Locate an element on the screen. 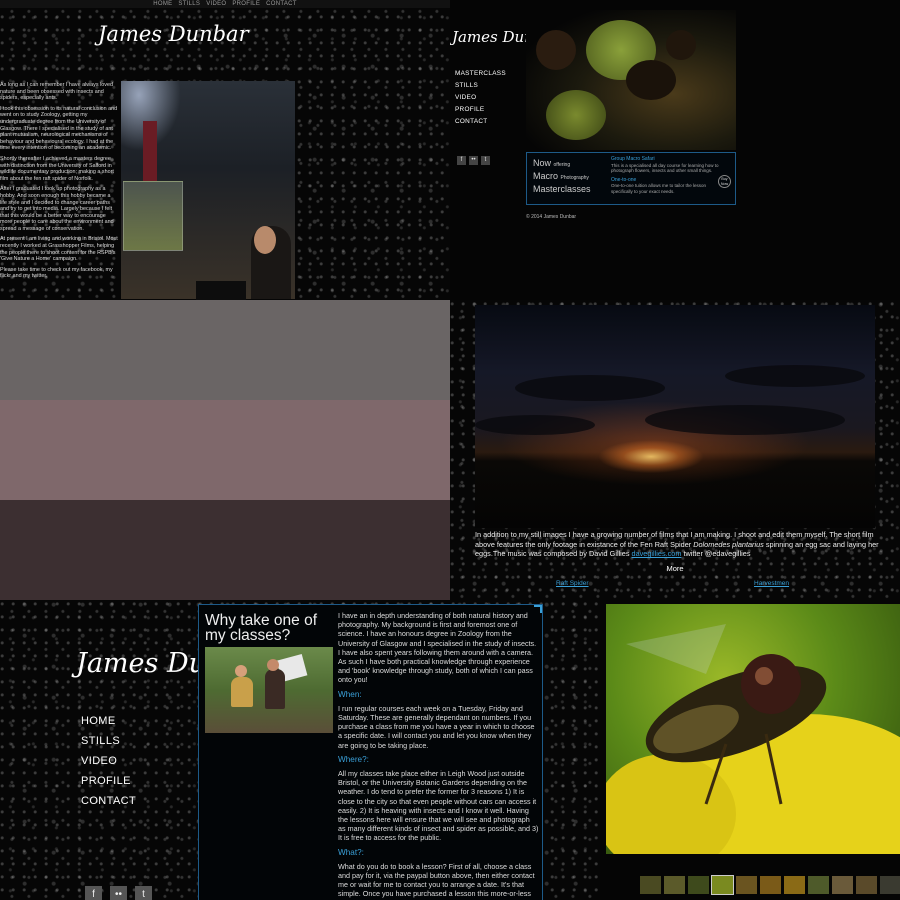 The image size is (900, 900). site-logo: James Dunbar is located at coordinates (173, 34).